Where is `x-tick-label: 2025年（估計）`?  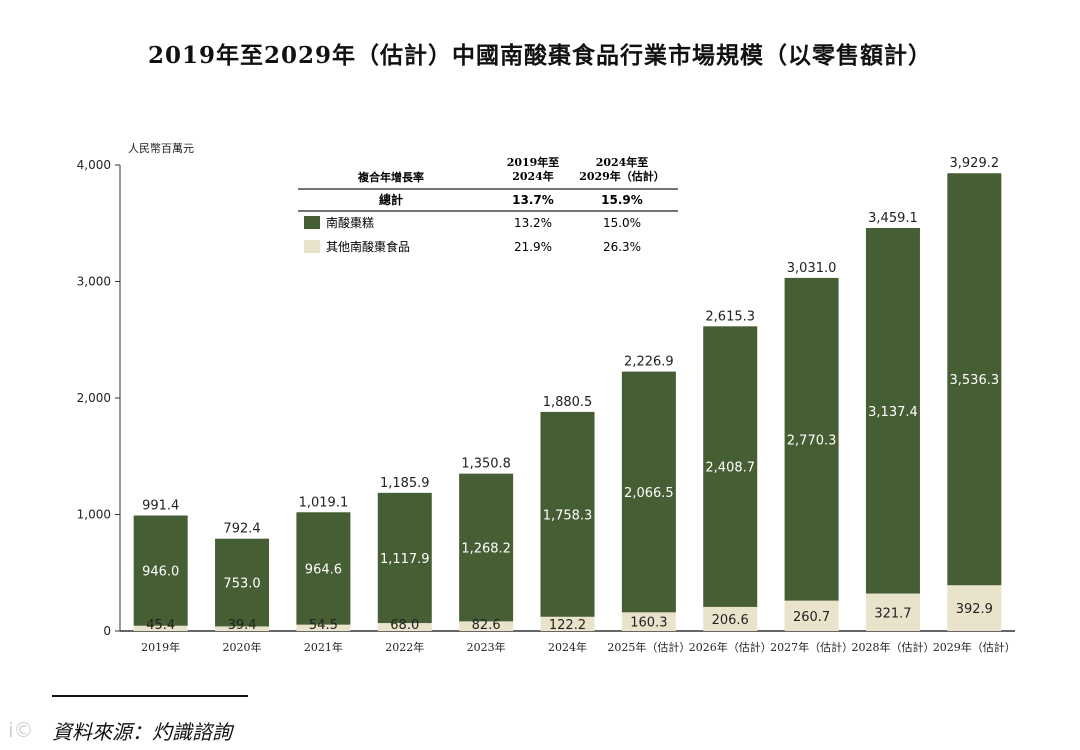
x-tick-label: 2025年（估計） is located at coordinates (648, 647).